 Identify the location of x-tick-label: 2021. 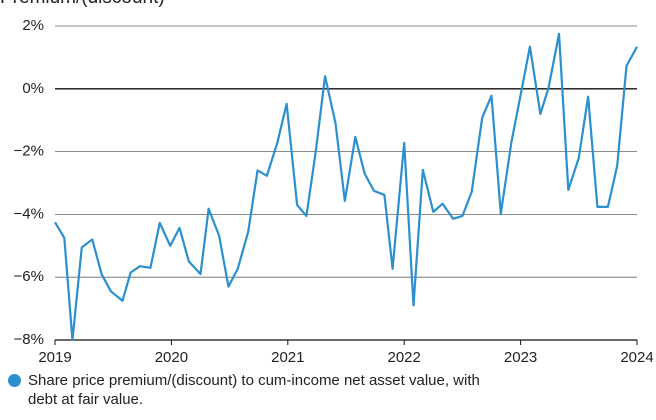
(287, 357).